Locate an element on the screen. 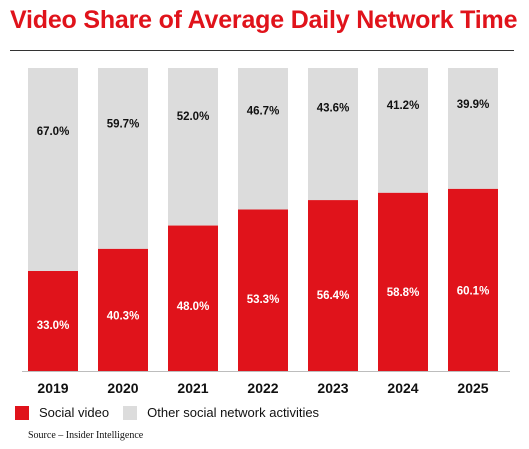 This screenshot has height=449, width=529. bar-other-2024 is located at coordinates (403, 130).